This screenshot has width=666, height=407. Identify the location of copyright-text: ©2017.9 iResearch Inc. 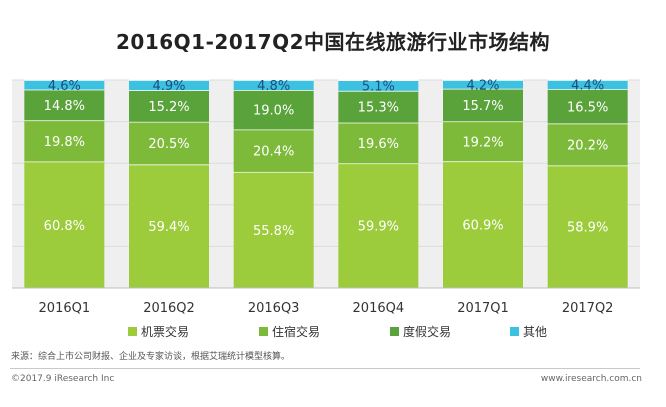
(63, 379).